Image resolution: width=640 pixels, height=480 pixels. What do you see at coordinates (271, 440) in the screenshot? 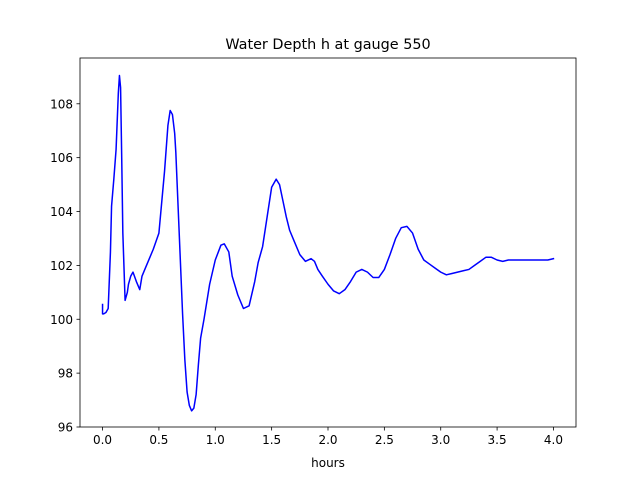
I see `x-tick-label: 1.5` at bounding box center [271, 440].